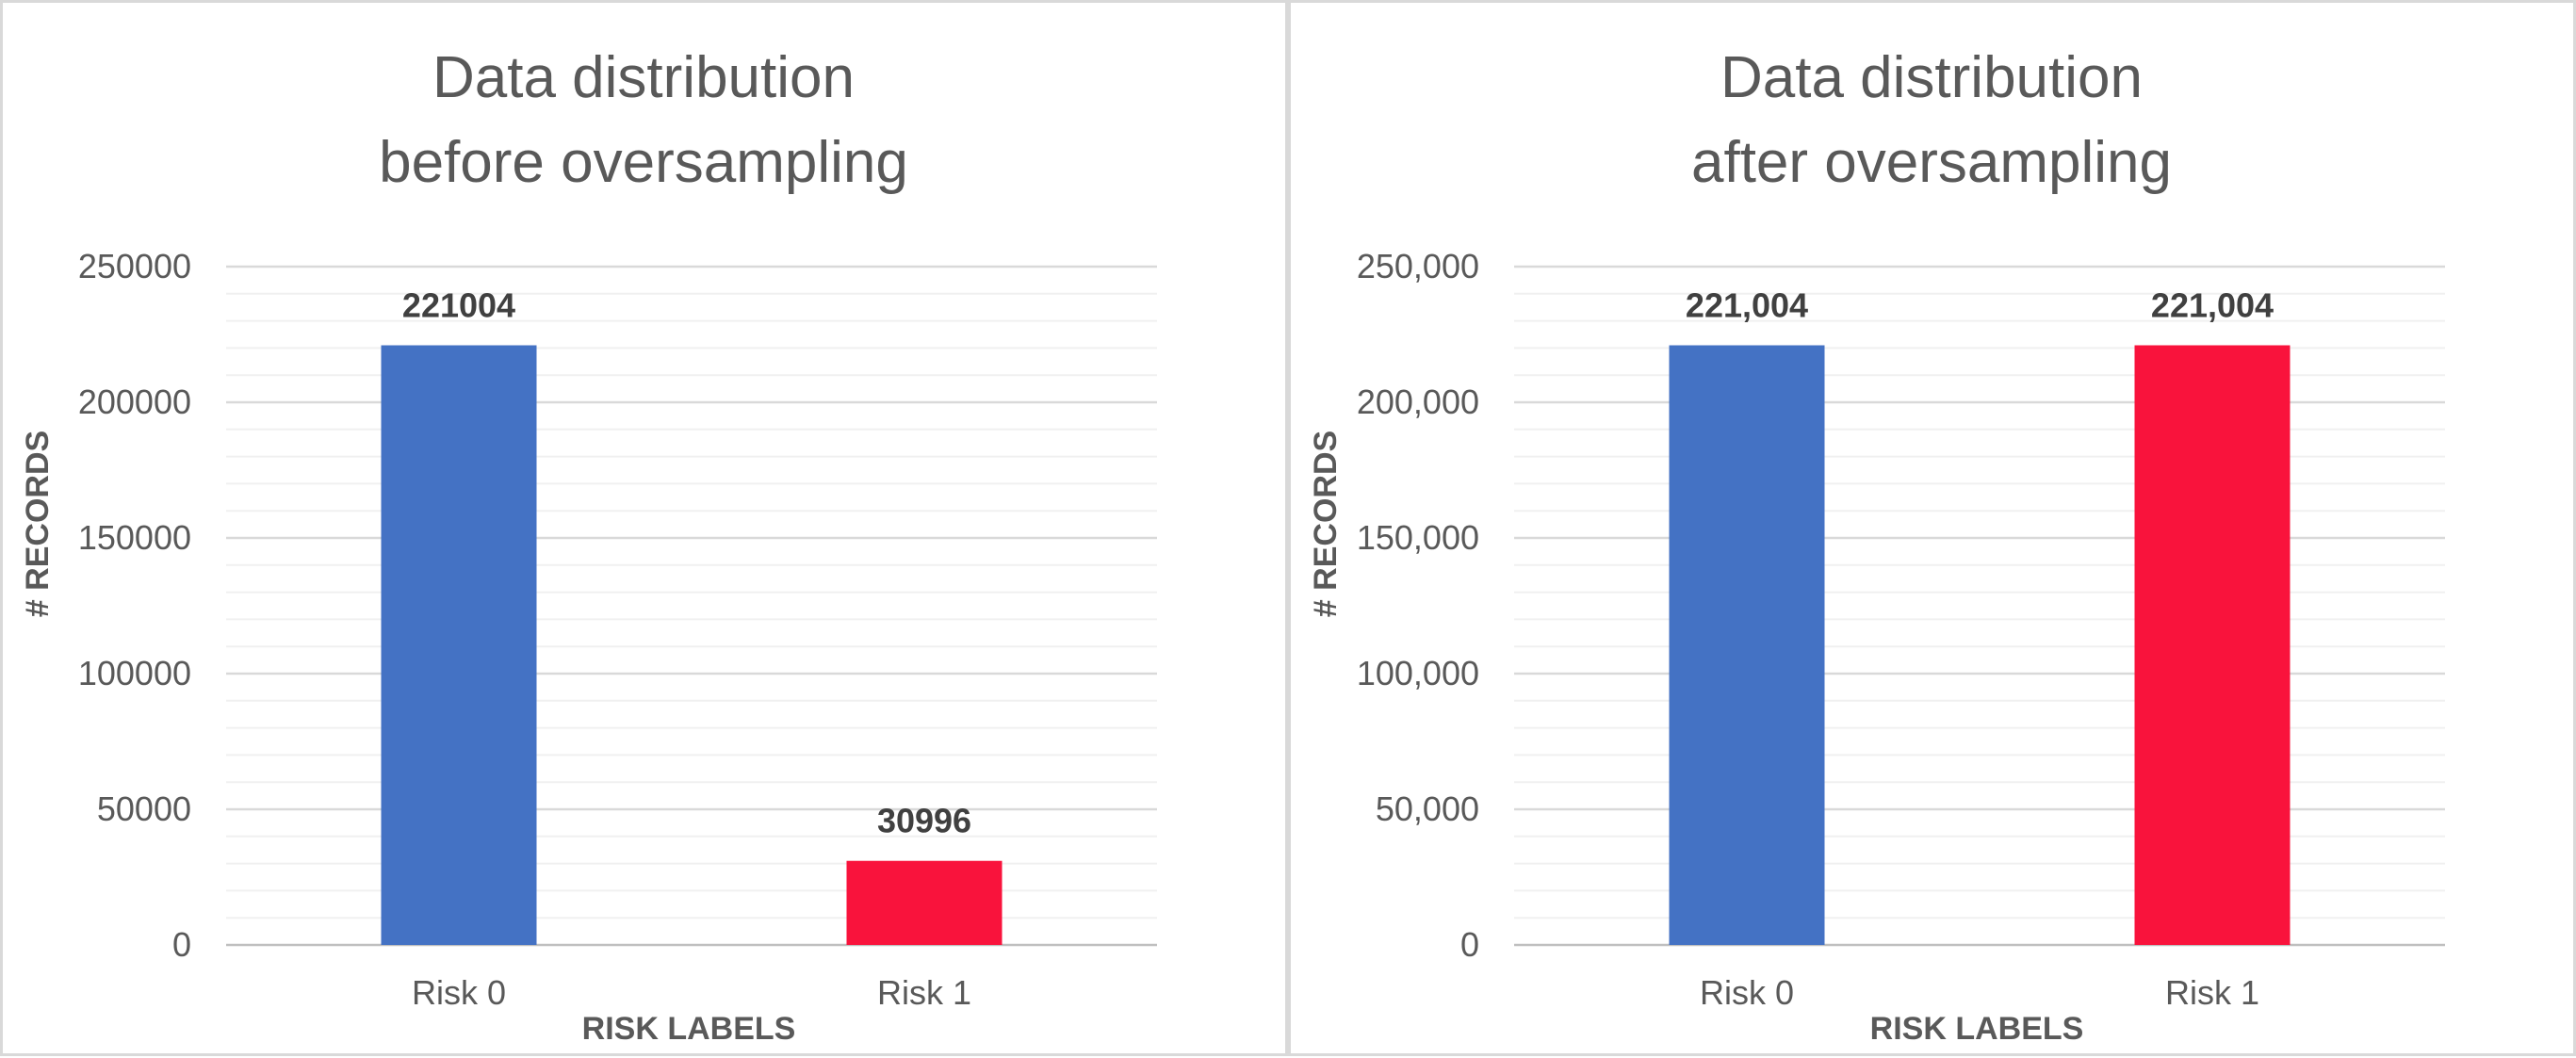  Describe the element at coordinates (1427, 808) in the screenshot. I see `y-tick-label: 50,000` at that location.